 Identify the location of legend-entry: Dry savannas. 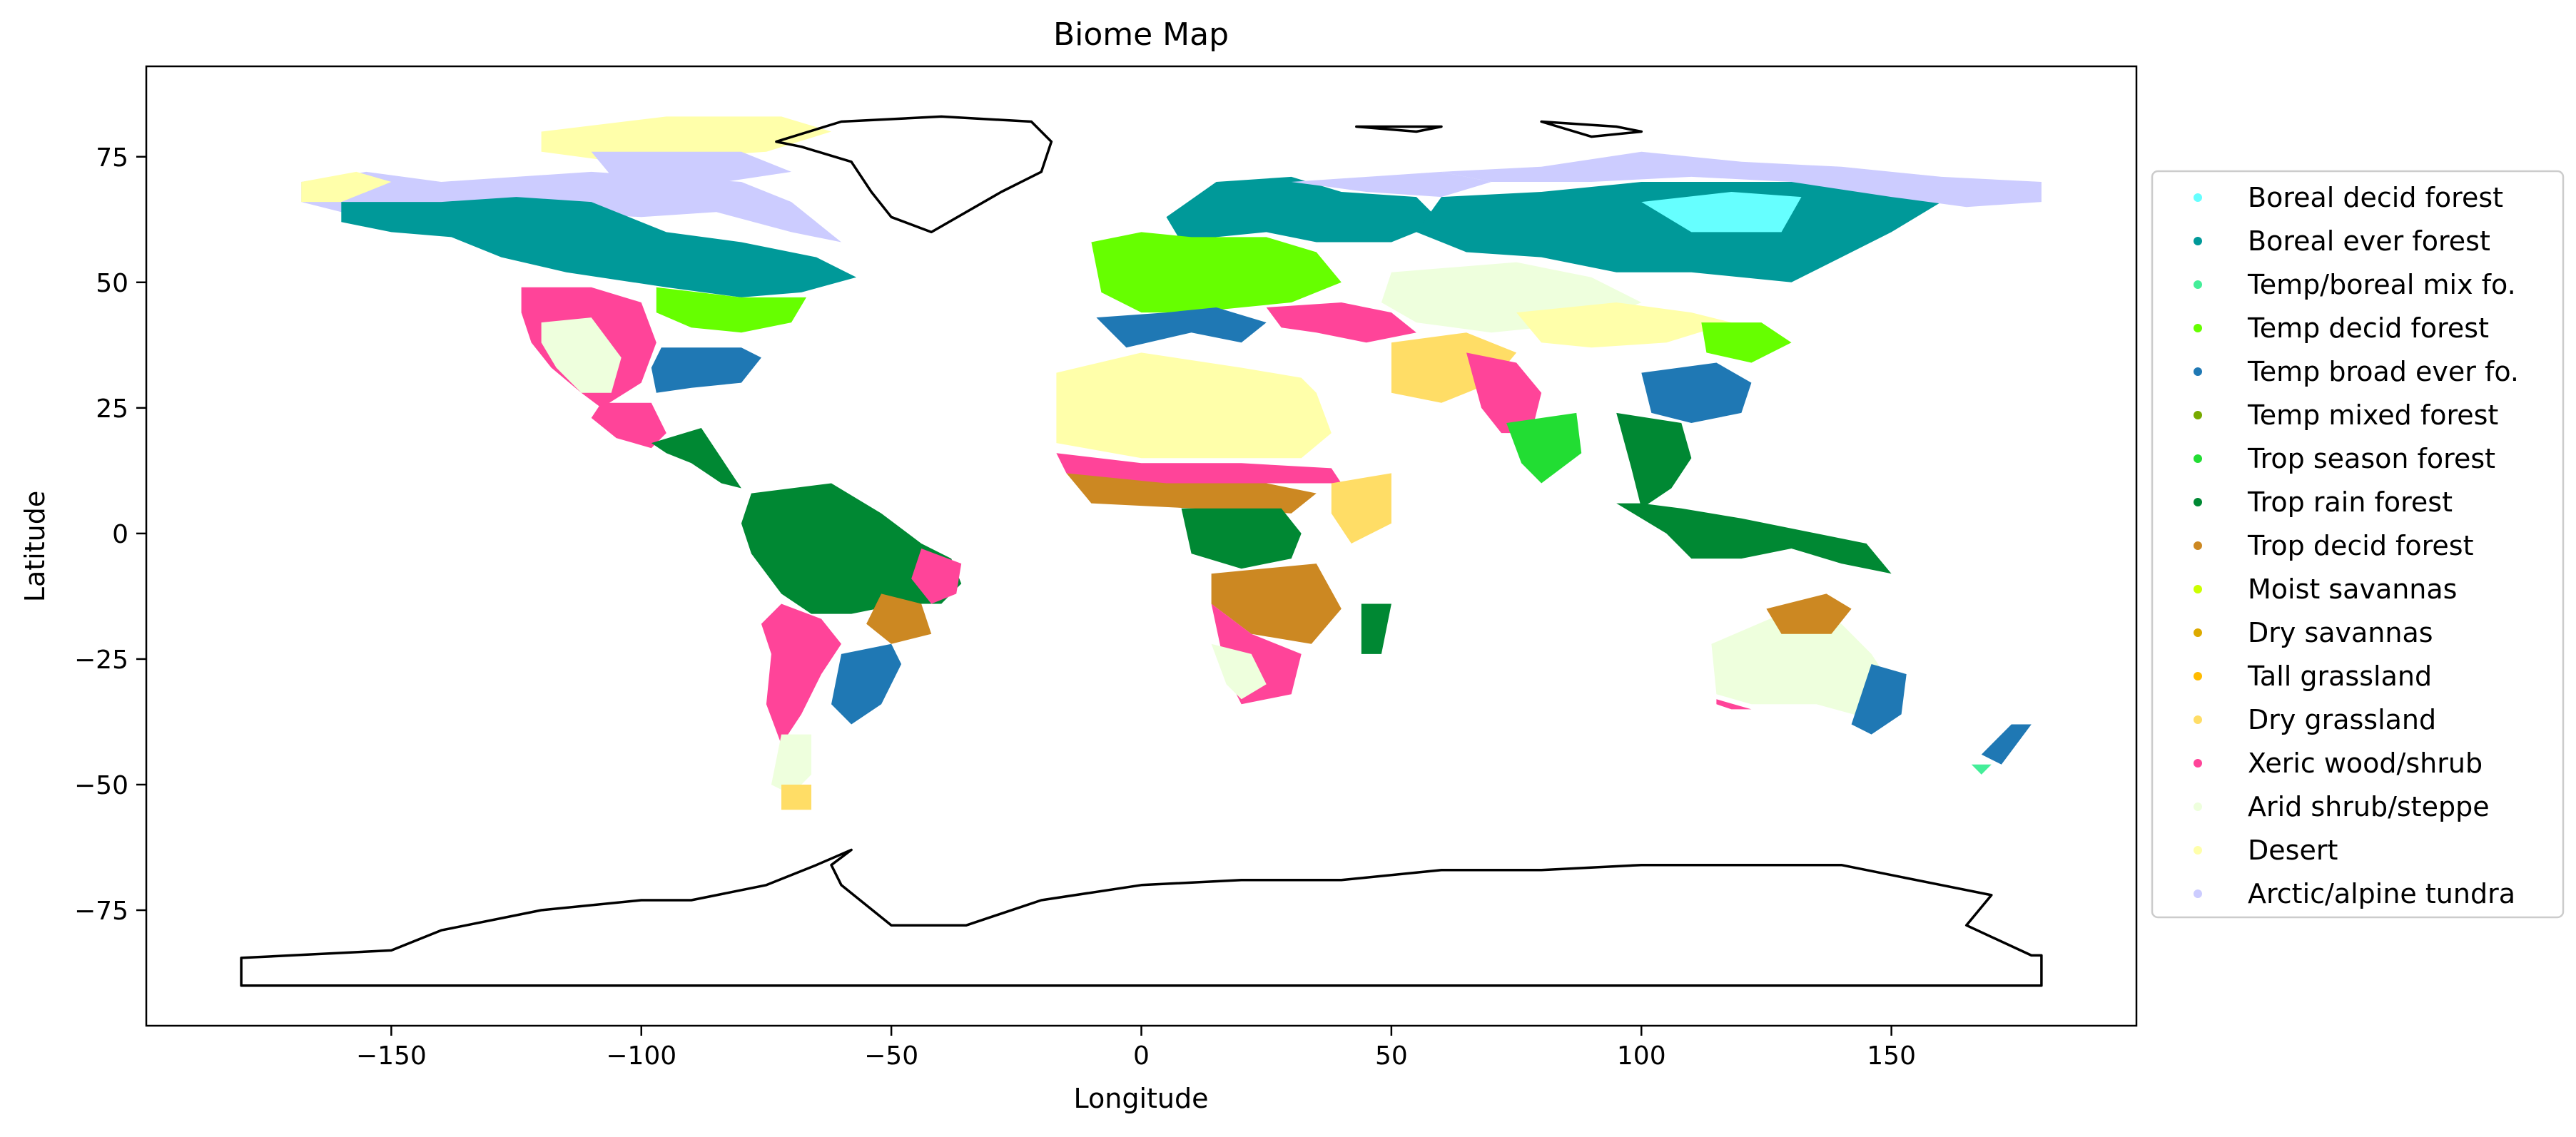
(2340, 632).